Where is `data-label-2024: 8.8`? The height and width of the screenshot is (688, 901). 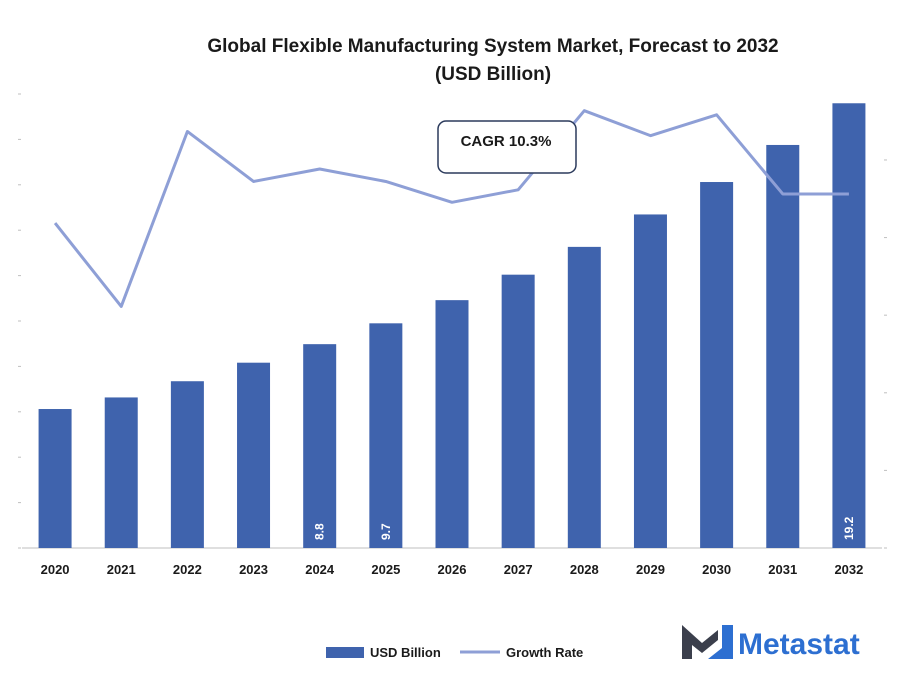 data-label-2024: 8.8 is located at coordinates (320, 531).